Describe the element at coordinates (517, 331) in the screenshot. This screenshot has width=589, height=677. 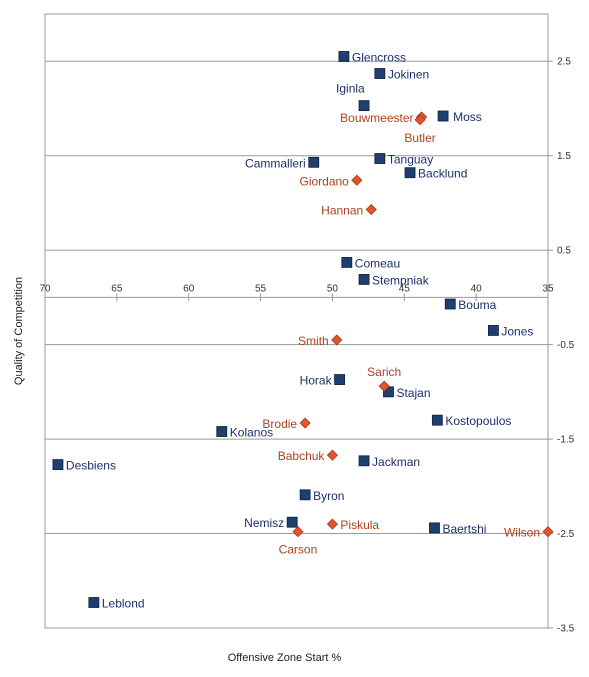
I see `label-jones: Jones` at that location.